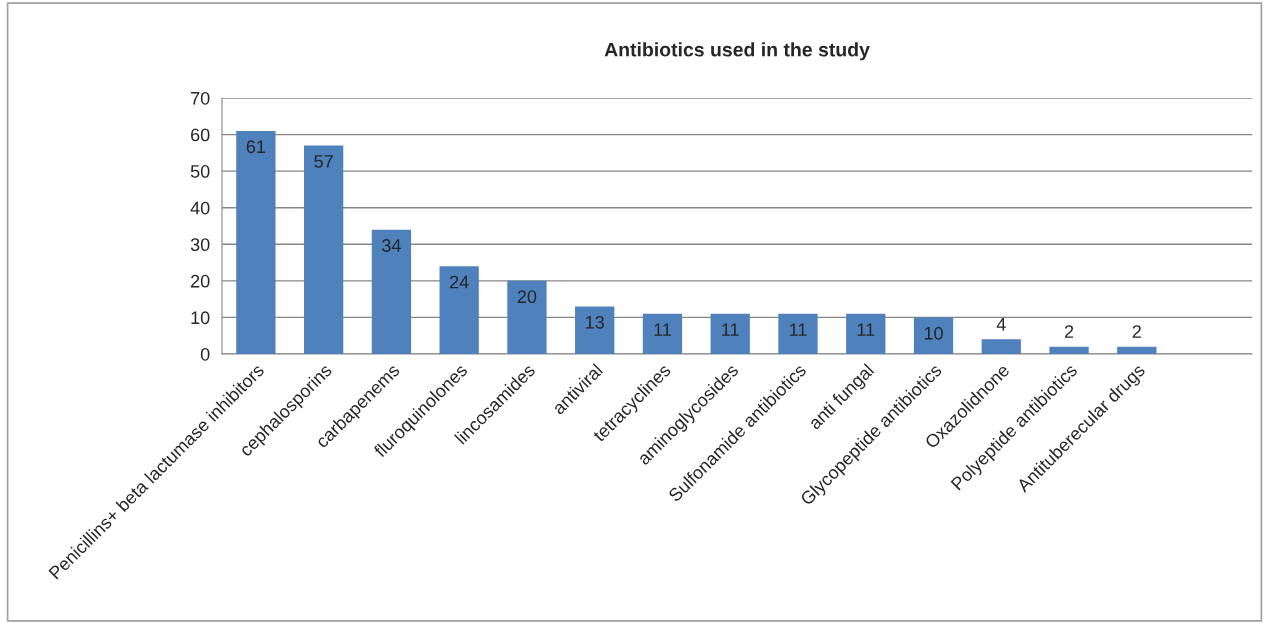 Image resolution: width=1269 pixels, height=624 pixels. Describe the element at coordinates (737, 51) in the screenshot. I see `chart-title: Antibiotics used in the study` at that location.